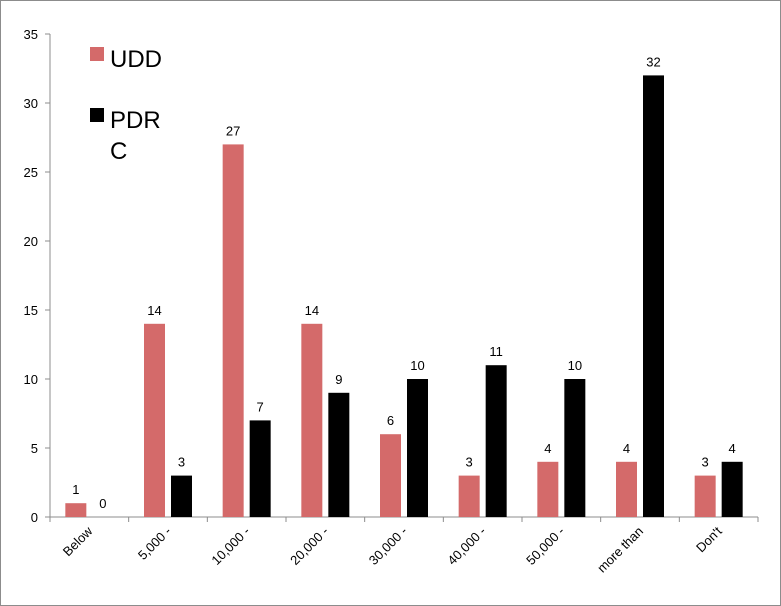 This screenshot has width=781, height=606. What do you see at coordinates (31, 172) in the screenshot?
I see `y-tick-label: 25` at bounding box center [31, 172].